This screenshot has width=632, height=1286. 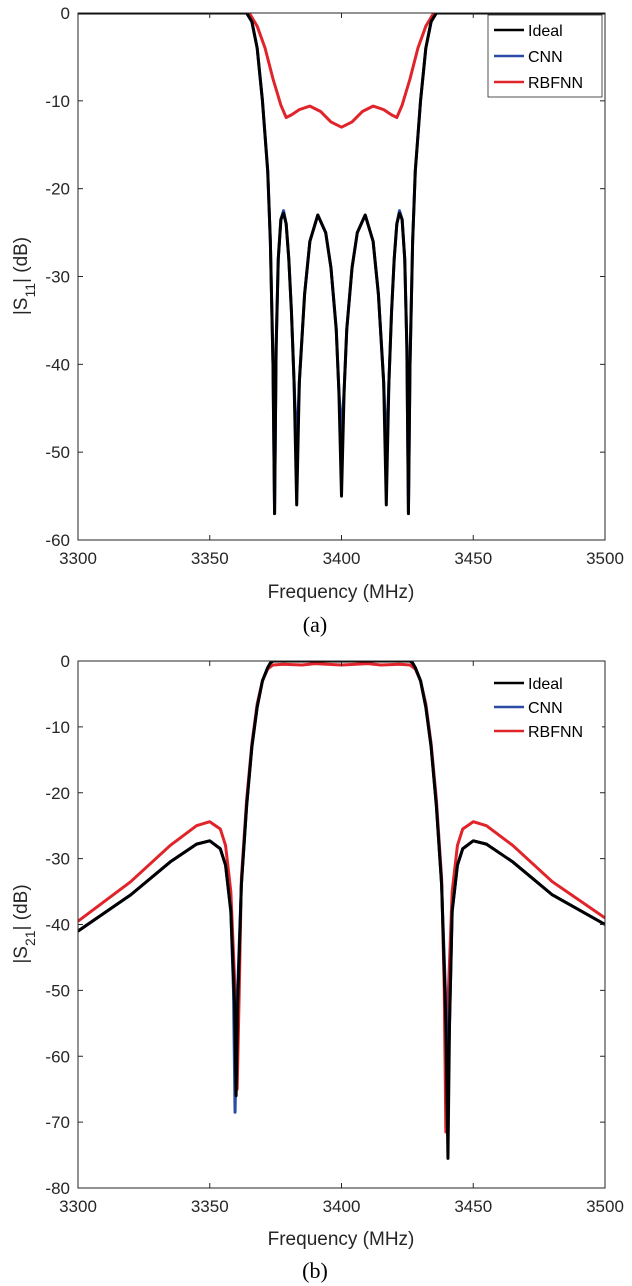 I want to click on chart-a-ylabel: |S11| (dB), so click(x=24, y=276).